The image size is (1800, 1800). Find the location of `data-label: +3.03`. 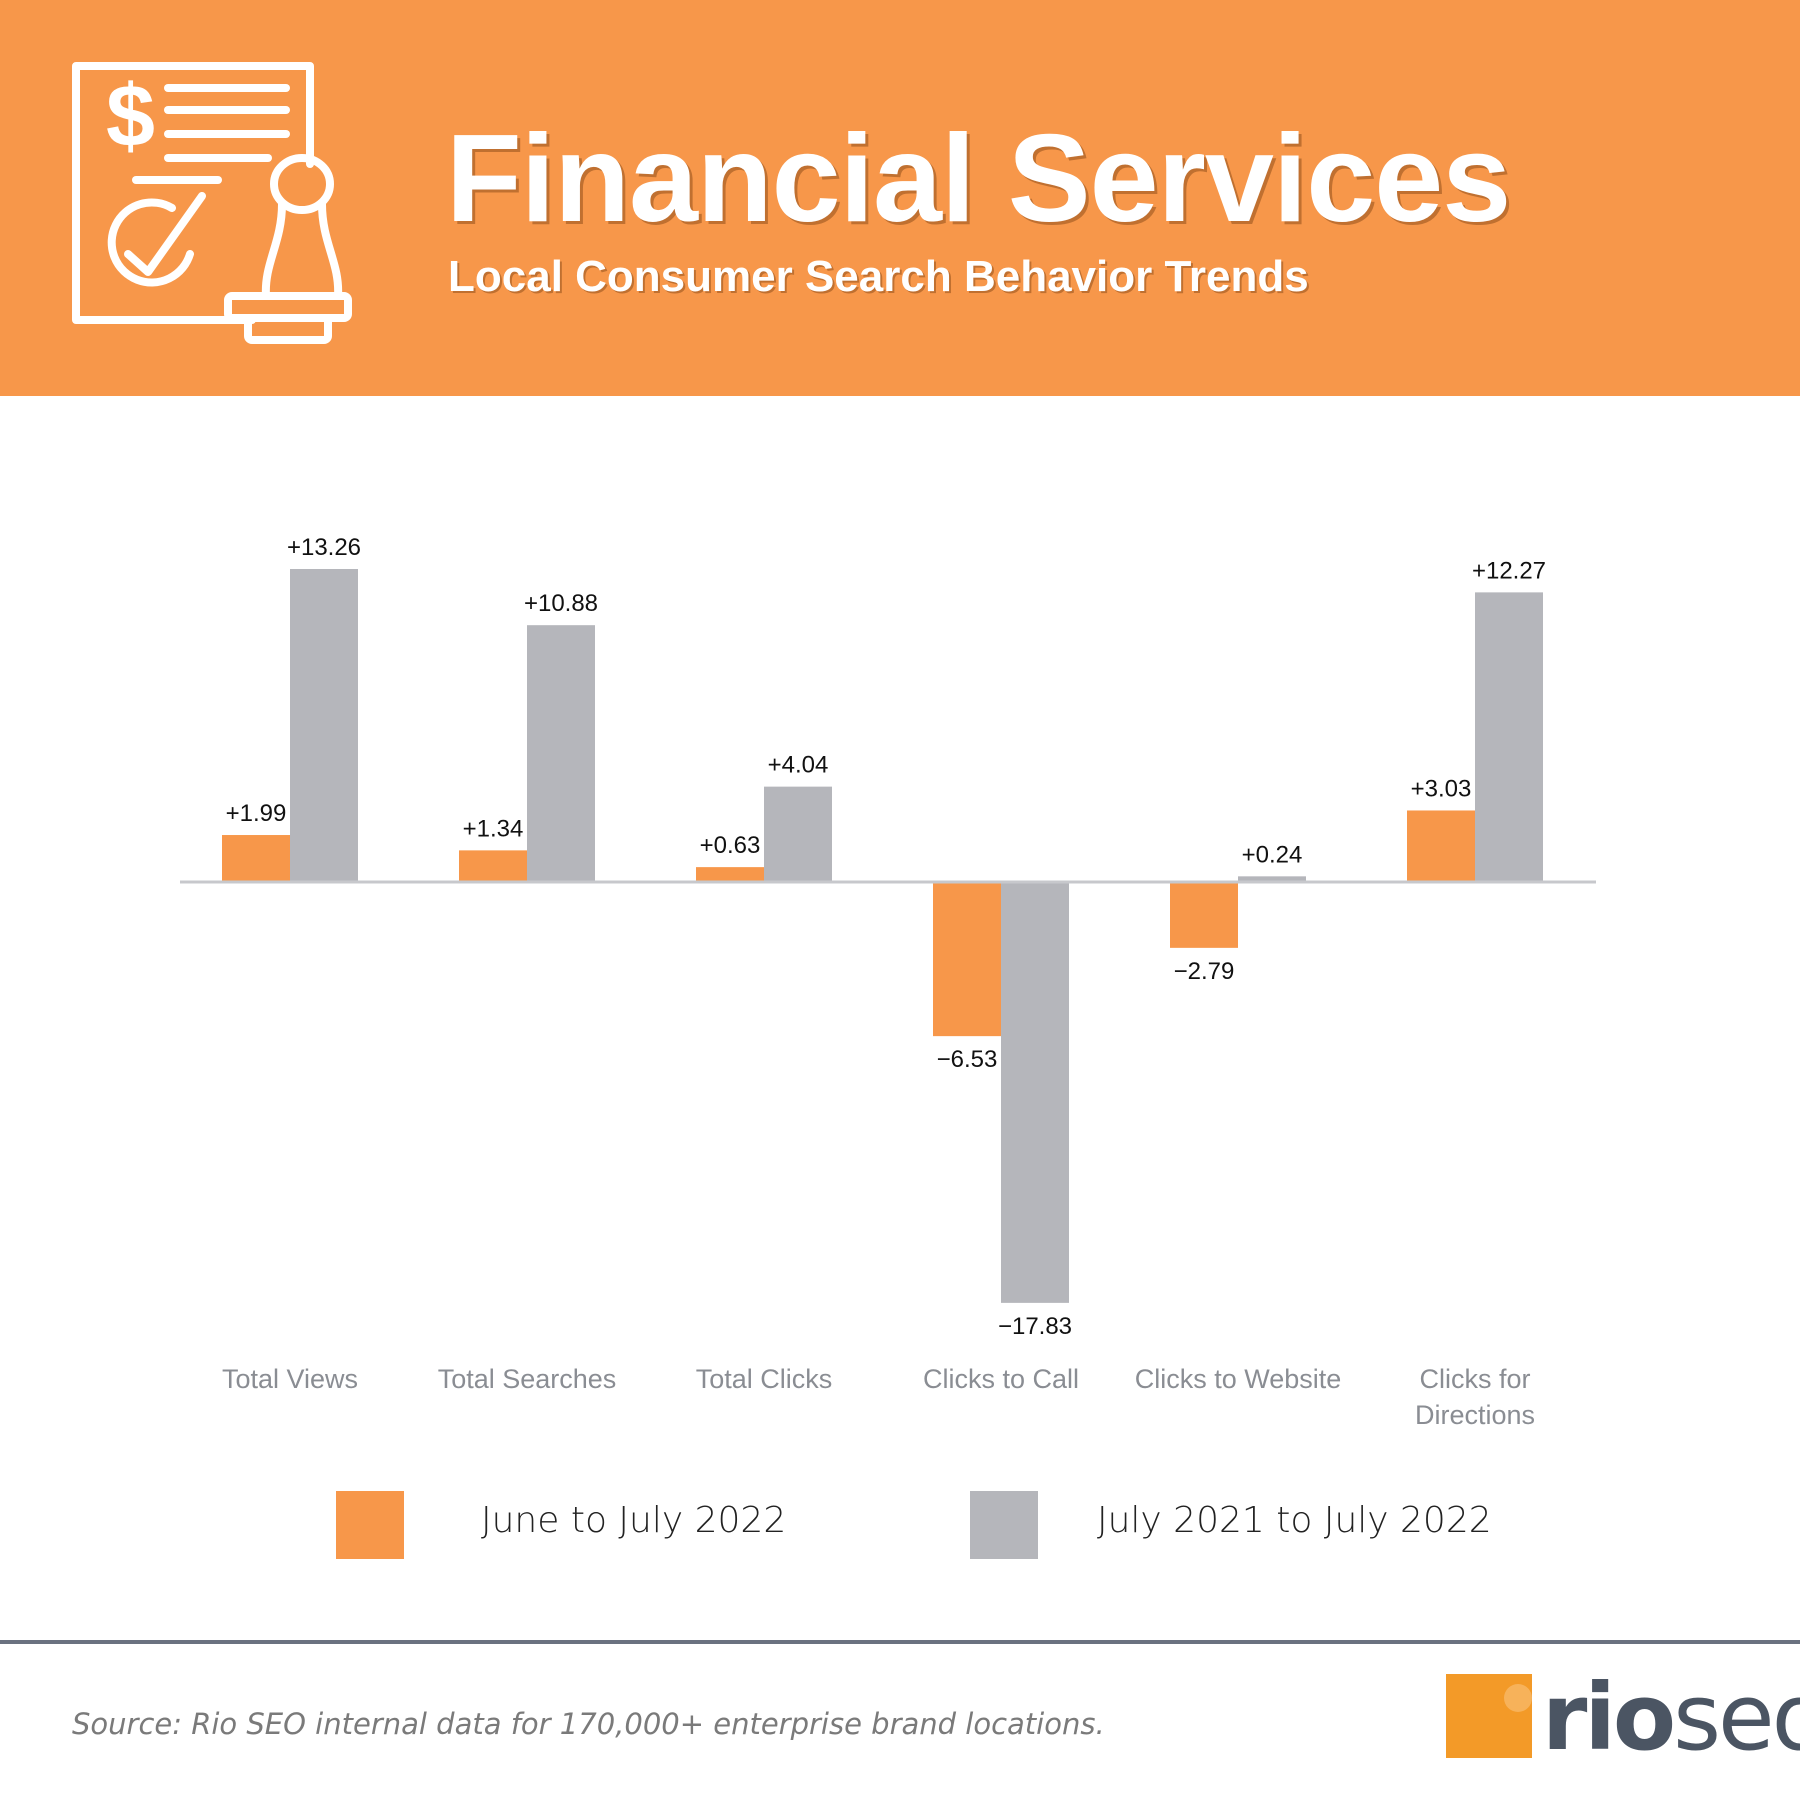

data-label: +3.03 is located at coordinates (1441, 788).